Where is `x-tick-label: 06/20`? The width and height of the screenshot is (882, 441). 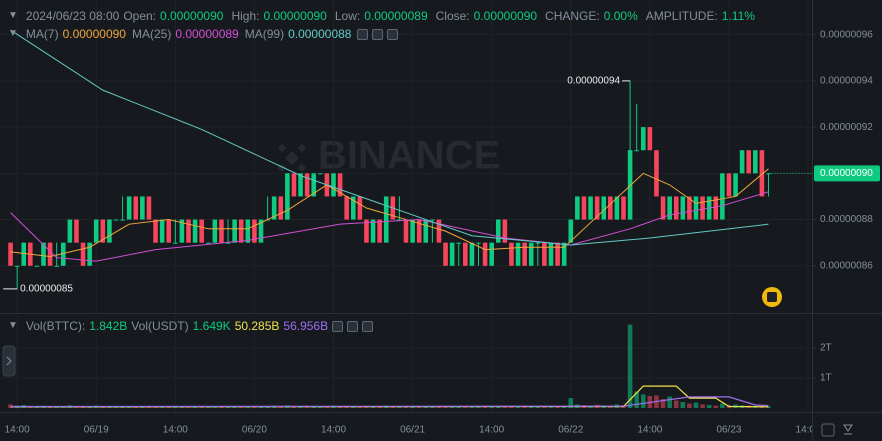 x-tick-label: 06/20 is located at coordinates (254, 430).